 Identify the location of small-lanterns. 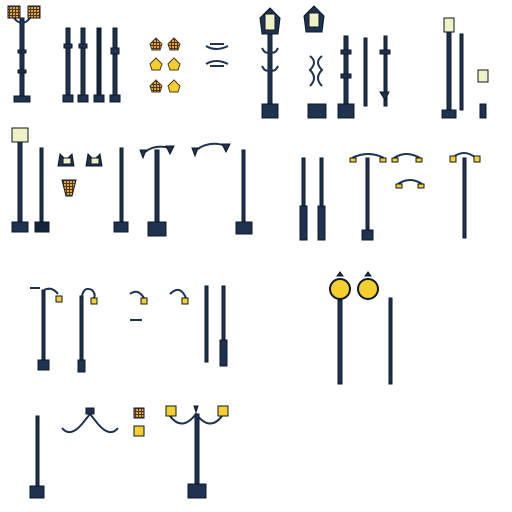
(165, 65).